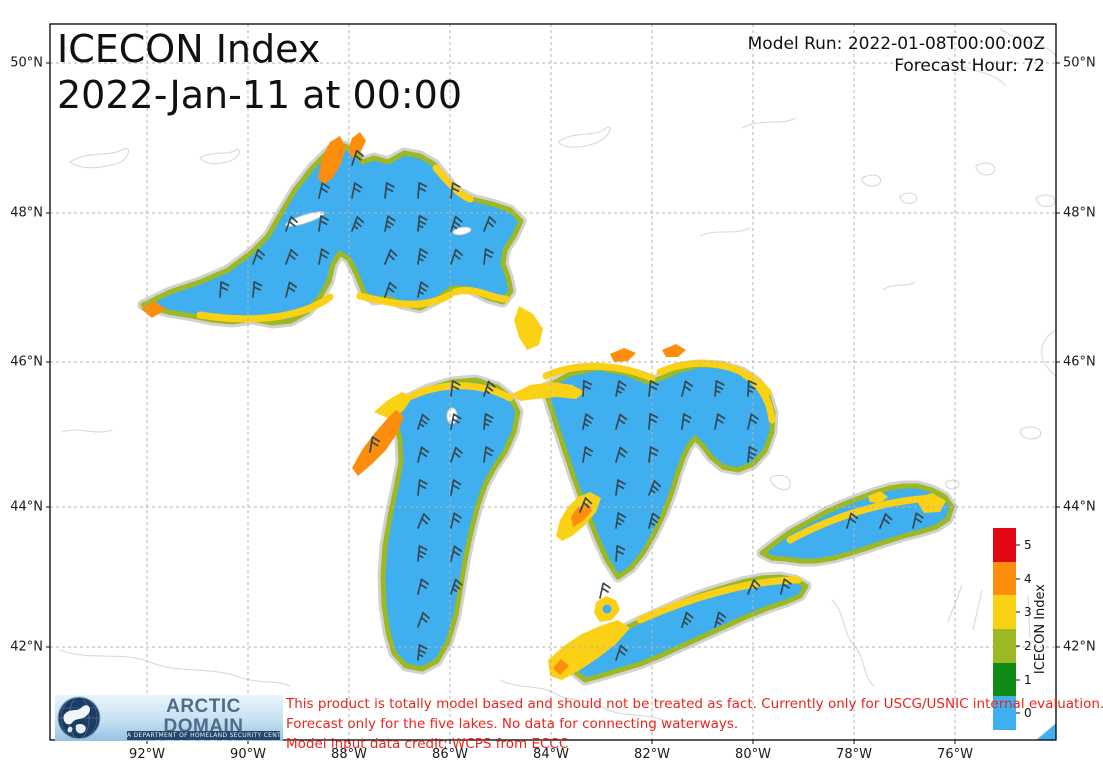 This screenshot has width=1103, height=770. I want to click on lon-label: 88°W, so click(349, 754).